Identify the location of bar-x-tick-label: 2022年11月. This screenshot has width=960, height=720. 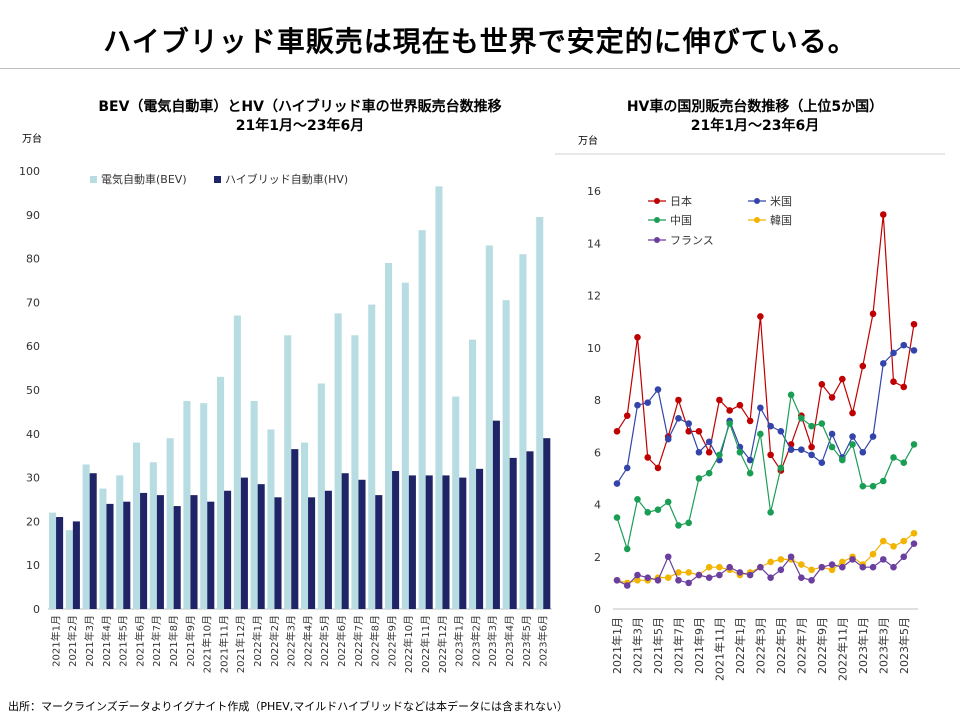
(425, 644).